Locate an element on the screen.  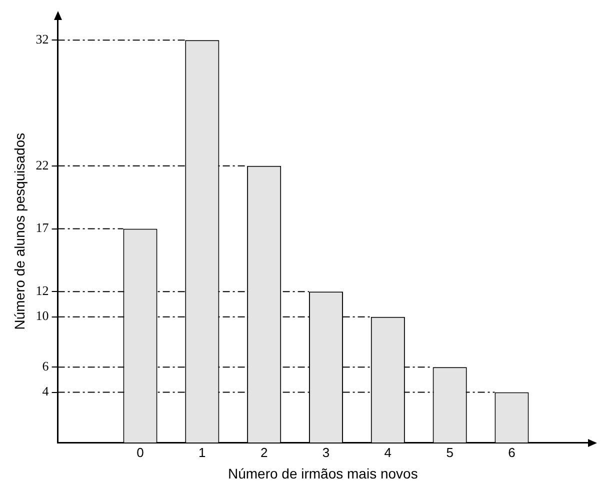
x-axis-title: Número de irmãos mais novos is located at coordinates (323, 473).